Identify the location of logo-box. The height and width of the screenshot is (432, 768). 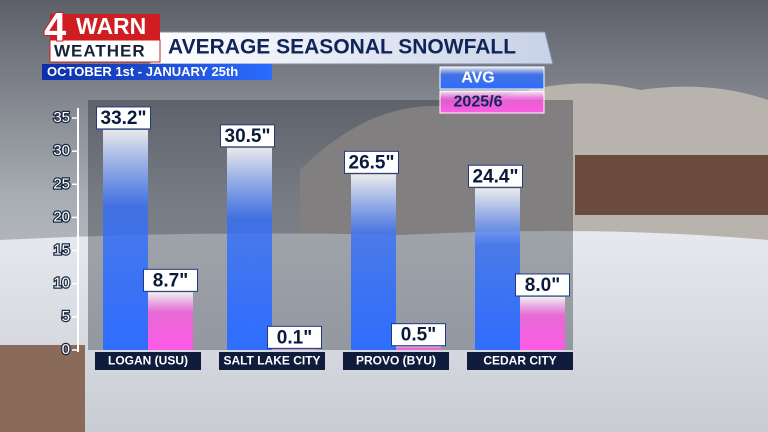
(105, 27).